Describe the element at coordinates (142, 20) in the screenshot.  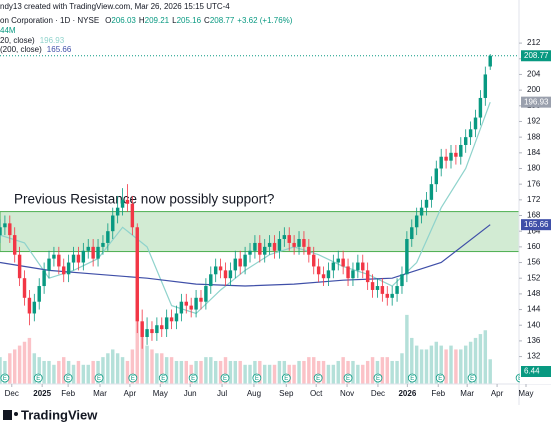
I see `ohlc-key: H` at that location.